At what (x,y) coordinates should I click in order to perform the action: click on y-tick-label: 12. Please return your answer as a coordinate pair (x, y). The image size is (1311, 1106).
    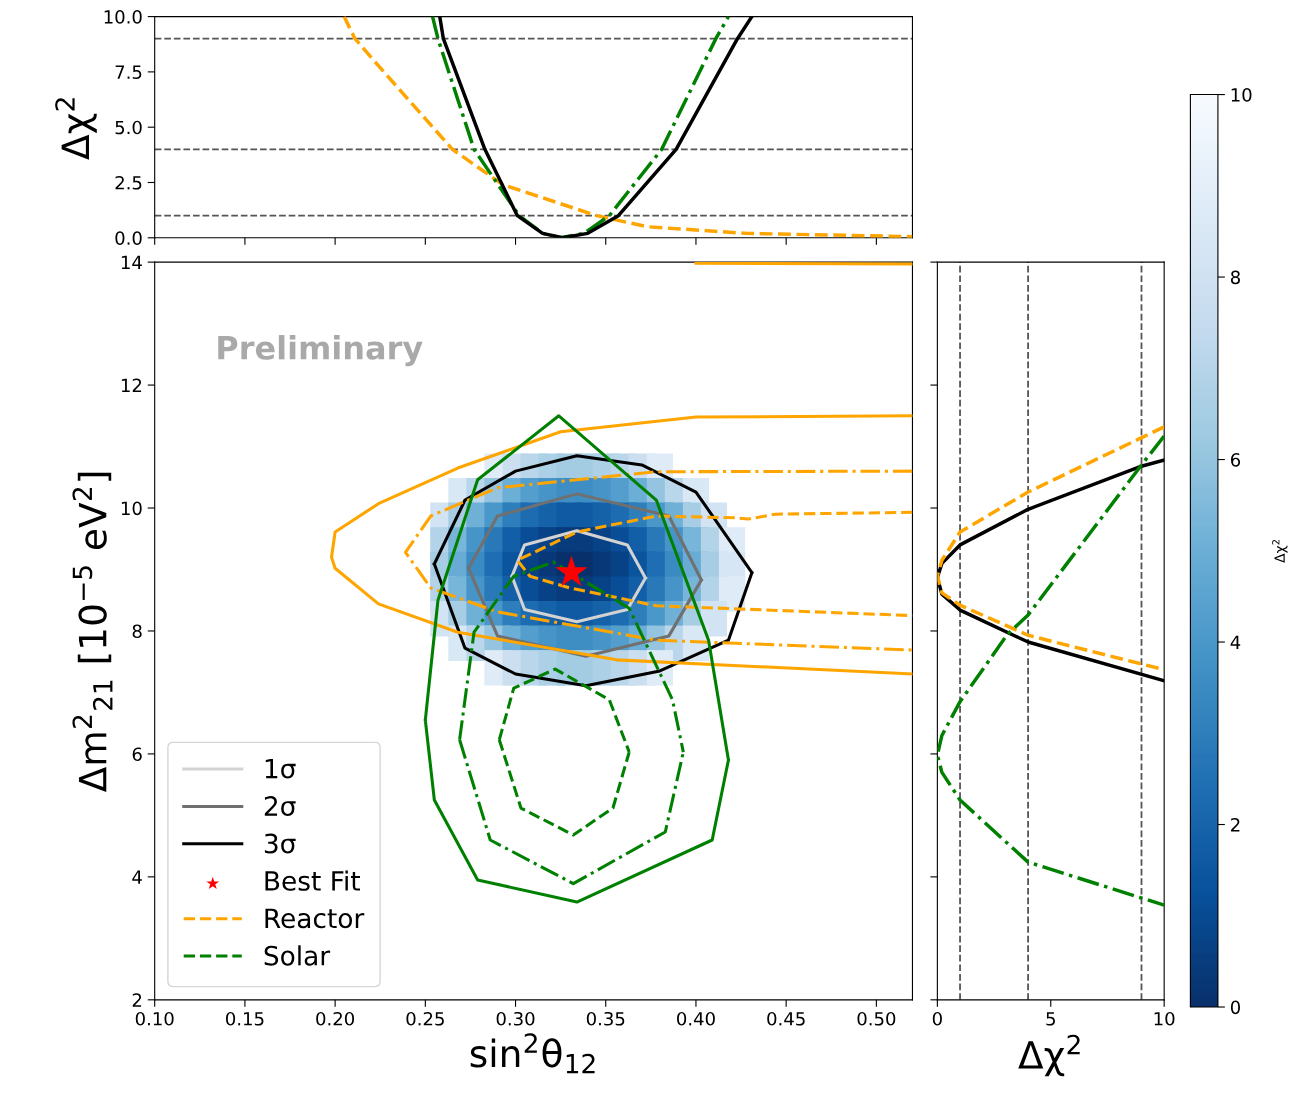
    Looking at the image, I should click on (131, 385).